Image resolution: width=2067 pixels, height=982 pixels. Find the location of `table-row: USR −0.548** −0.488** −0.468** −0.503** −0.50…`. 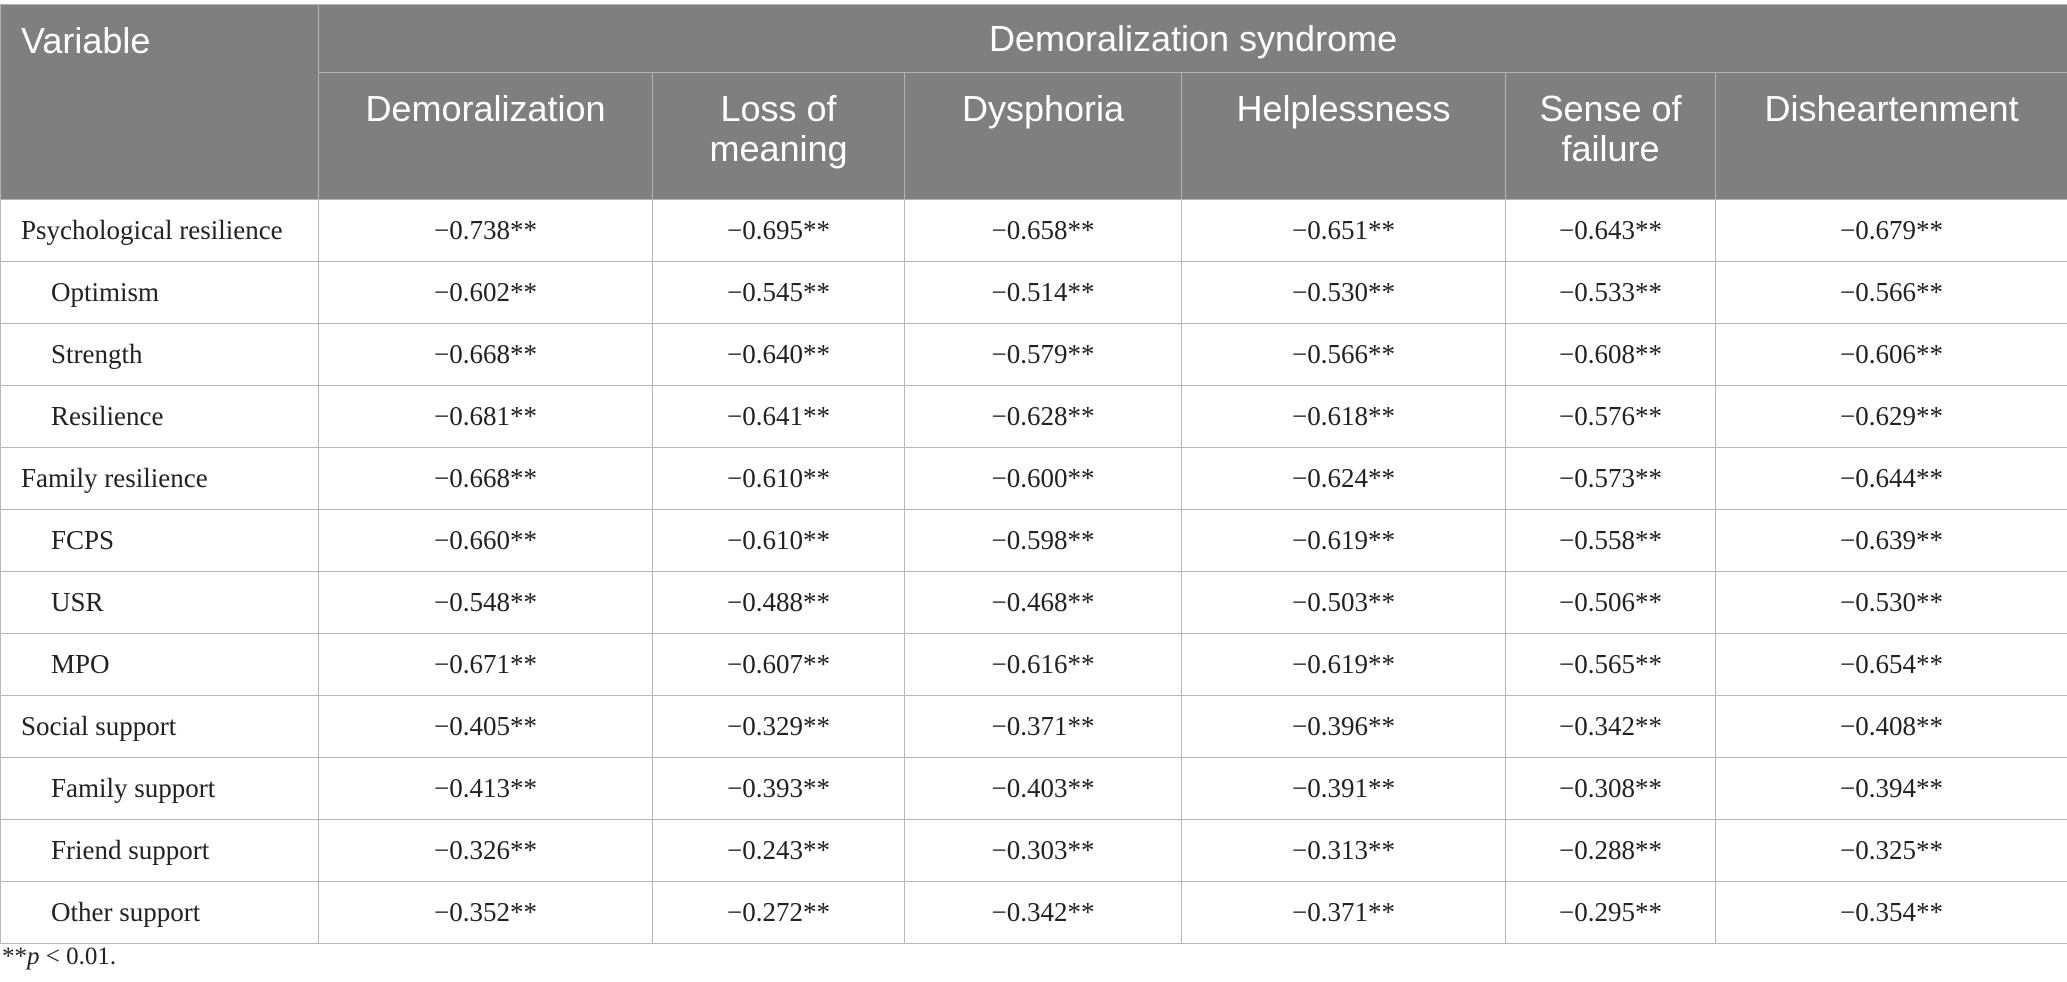

table-row: USR −0.548** −0.488** −0.468** −0.503** −0.50… is located at coordinates (1033, 602).